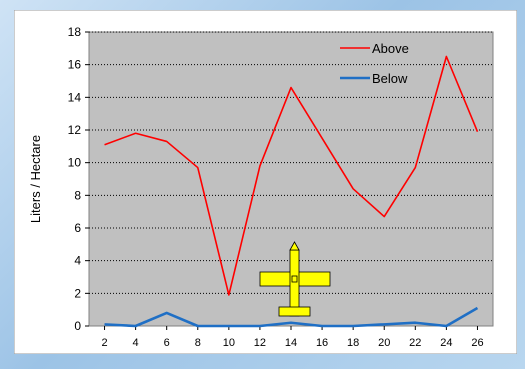 The width and height of the screenshot is (525, 369). Describe the element at coordinates (477, 343) in the screenshot. I see `x-tick-label: 26` at that location.